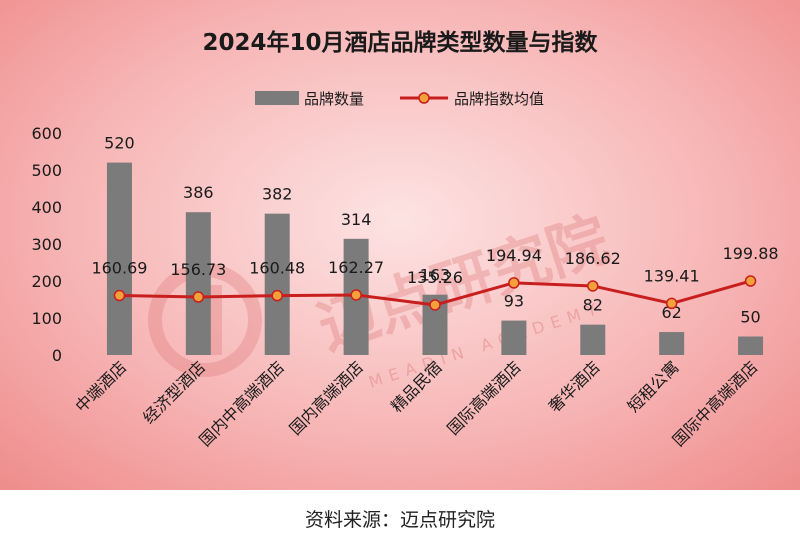 The height and width of the screenshot is (540, 800). What do you see at coordinates (356, 219) in the screenshot?
I see `bar-value-label: 314` at bounding box center [356, 219].